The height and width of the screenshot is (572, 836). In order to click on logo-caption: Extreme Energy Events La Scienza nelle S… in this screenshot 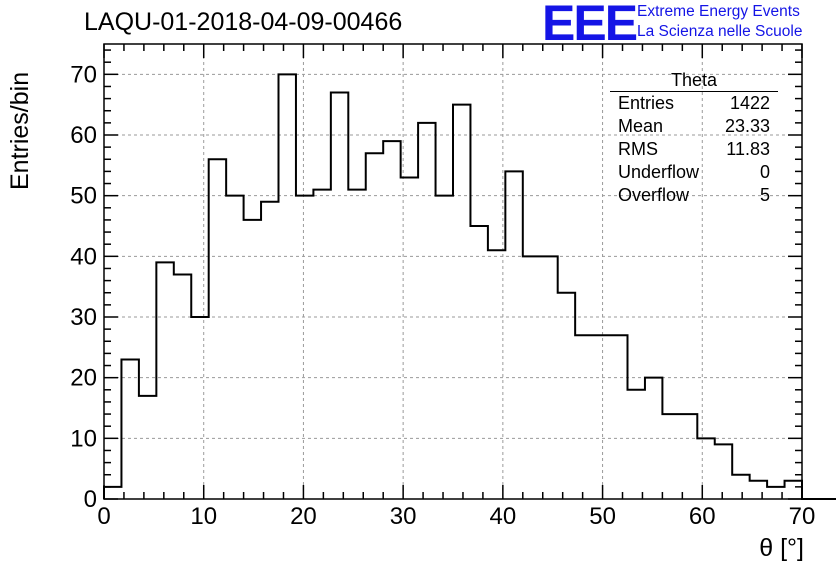, I will do `click(719, 22)`.